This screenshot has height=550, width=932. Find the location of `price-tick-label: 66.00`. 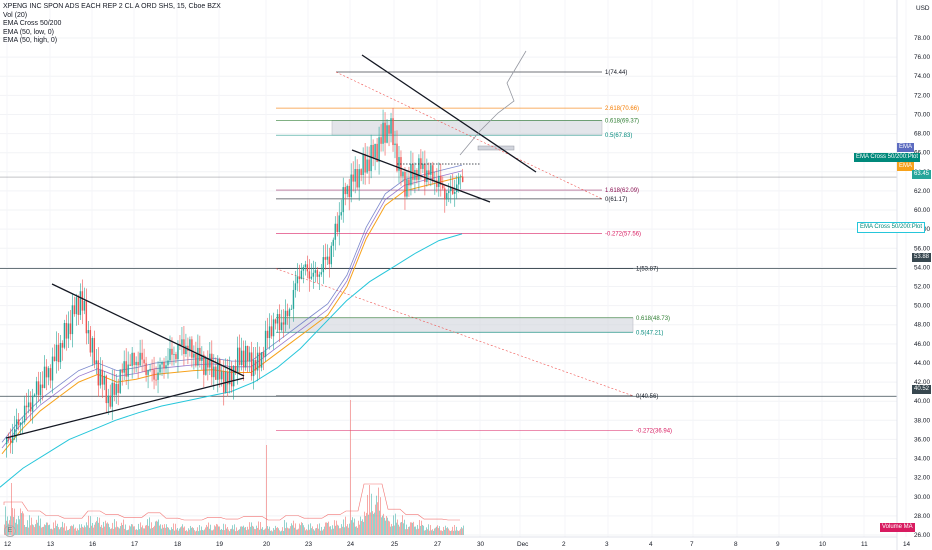

price-tick-label: 66.00 is located at coordinates (922, 153).